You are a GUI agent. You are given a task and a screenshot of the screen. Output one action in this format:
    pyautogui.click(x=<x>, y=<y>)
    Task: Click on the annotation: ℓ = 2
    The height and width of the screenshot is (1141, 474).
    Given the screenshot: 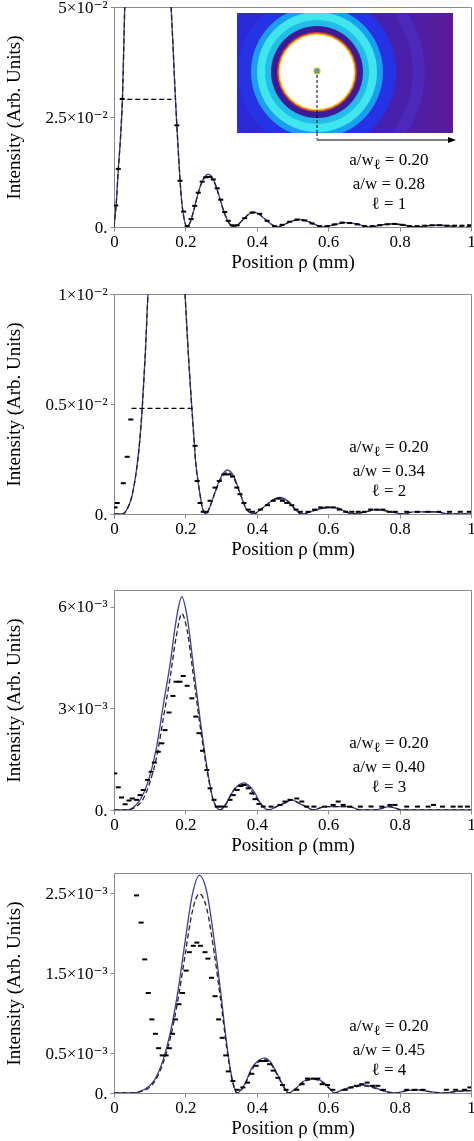 What is the action you would take?
    pyautogui.click(x=389, y=491)
    